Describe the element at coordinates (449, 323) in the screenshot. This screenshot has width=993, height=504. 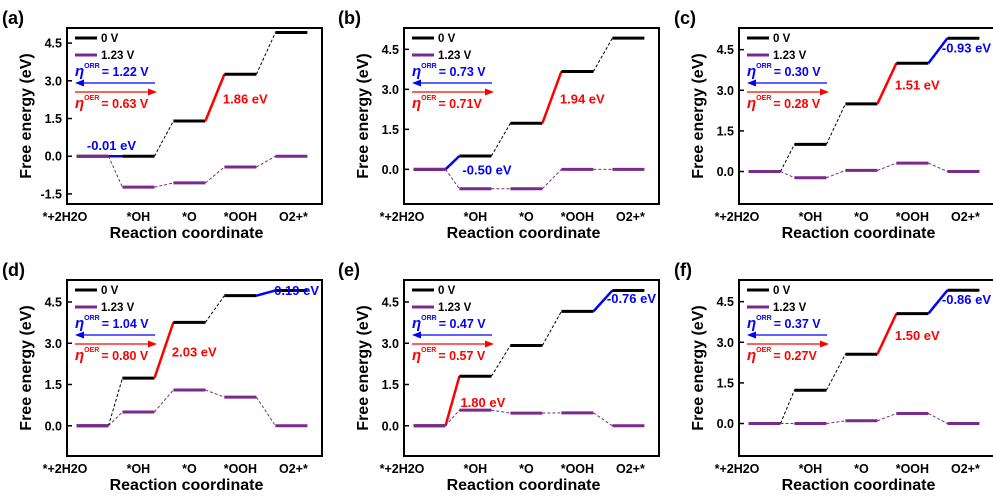
I see `eta-orr-label: ηORR = 0.47 V` at that location.